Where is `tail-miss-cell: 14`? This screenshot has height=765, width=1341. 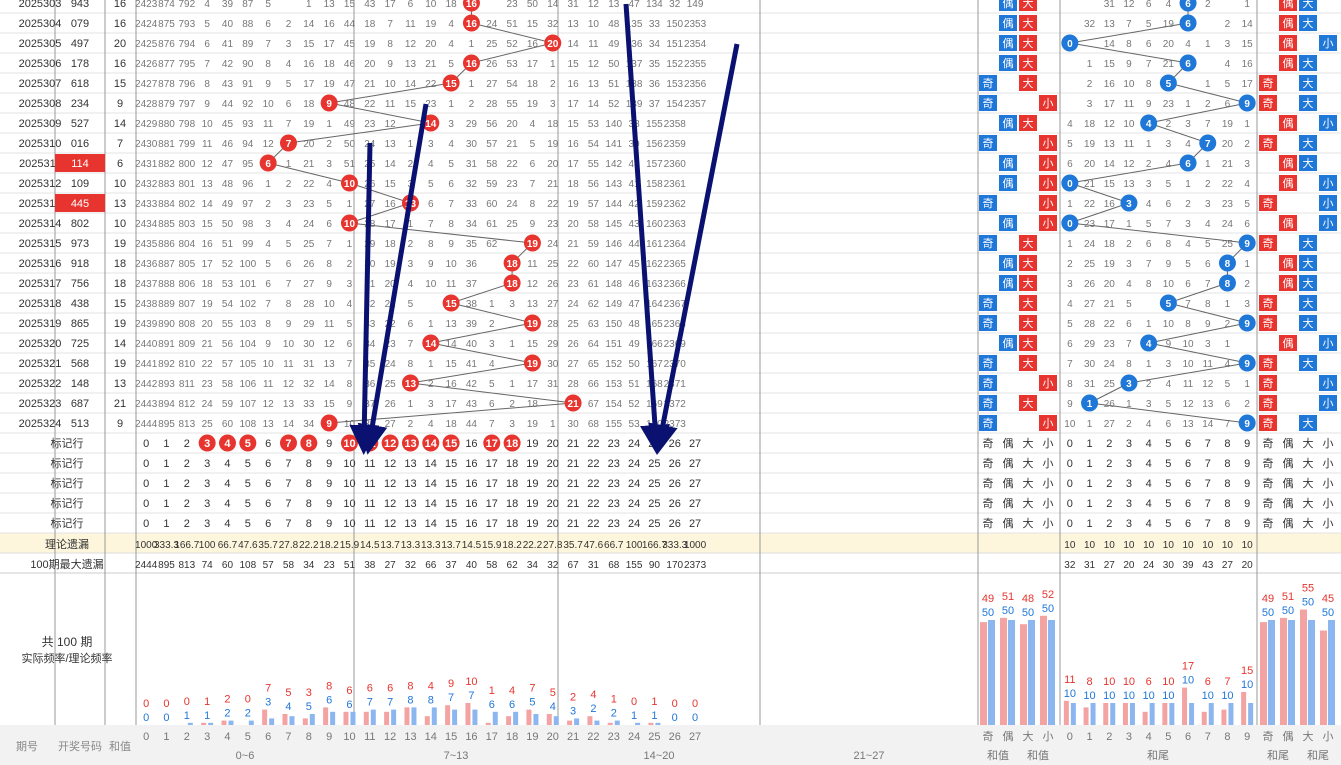
tail-miss-cell: 14 is located at coordinates (1208, 424).